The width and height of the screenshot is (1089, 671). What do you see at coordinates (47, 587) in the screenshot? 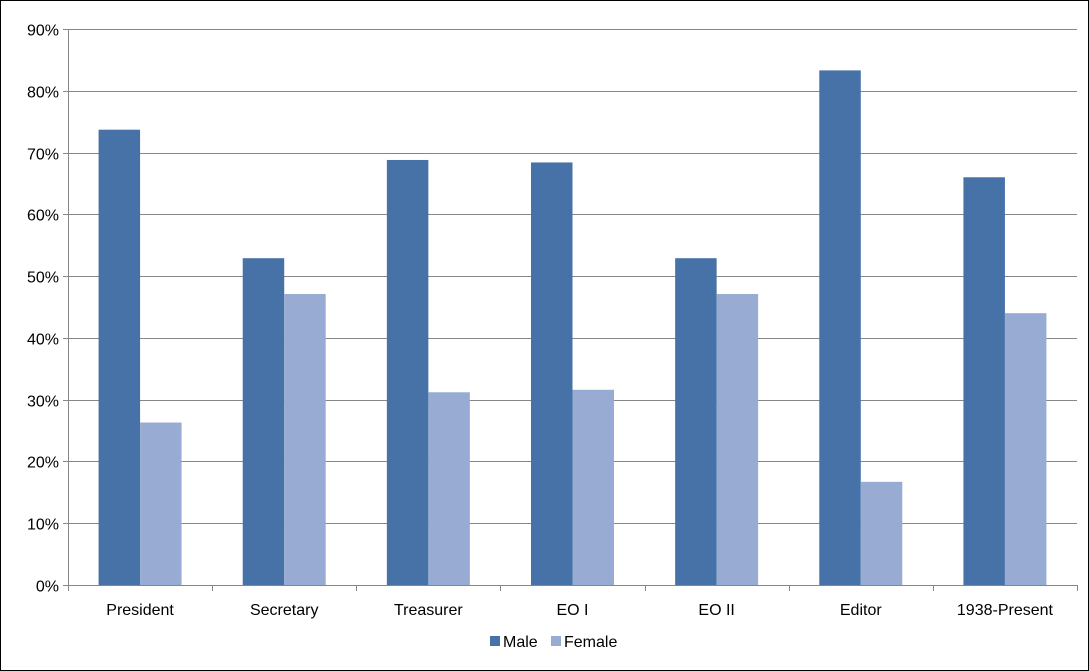
I see `y-tick-label: 0%` at bounding box center [47, 587].